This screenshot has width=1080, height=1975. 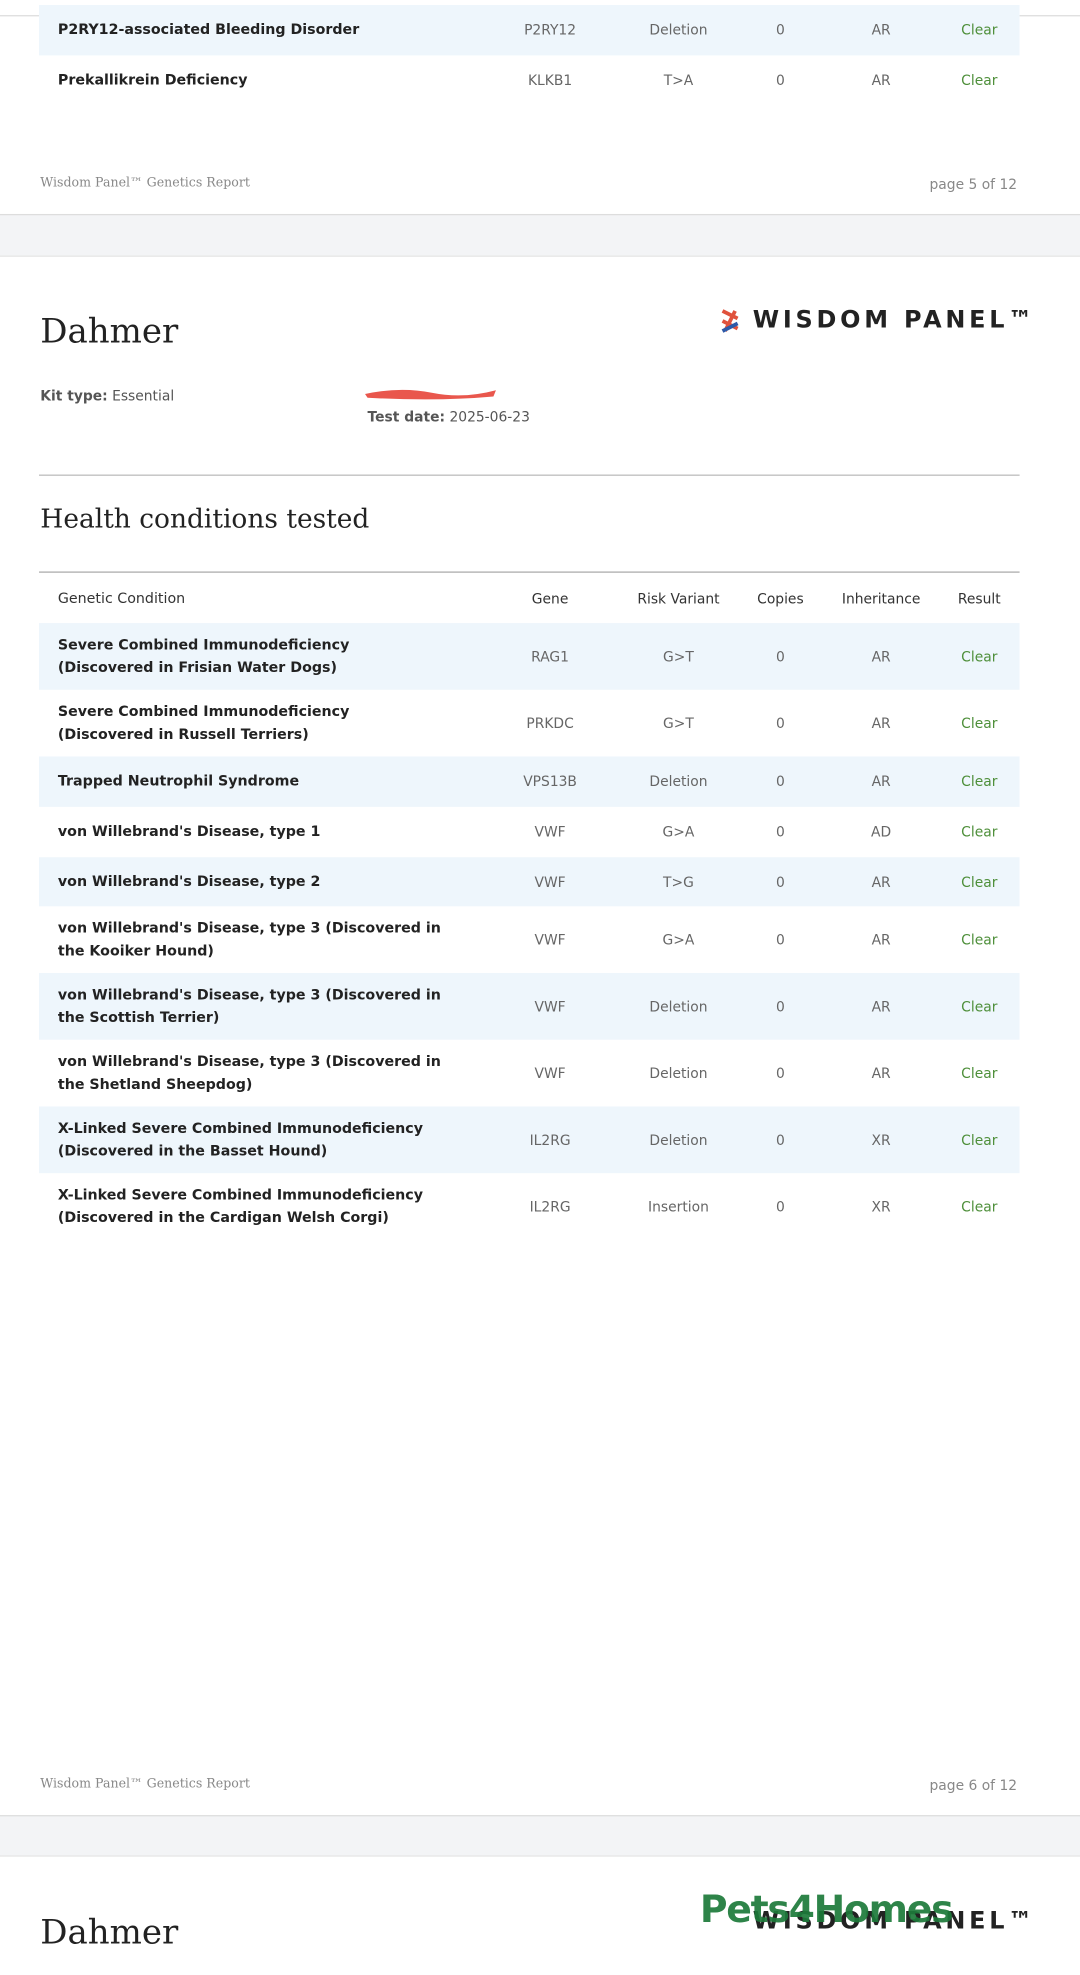 I want to click on label: Test date:, so click(x=406, y=417).